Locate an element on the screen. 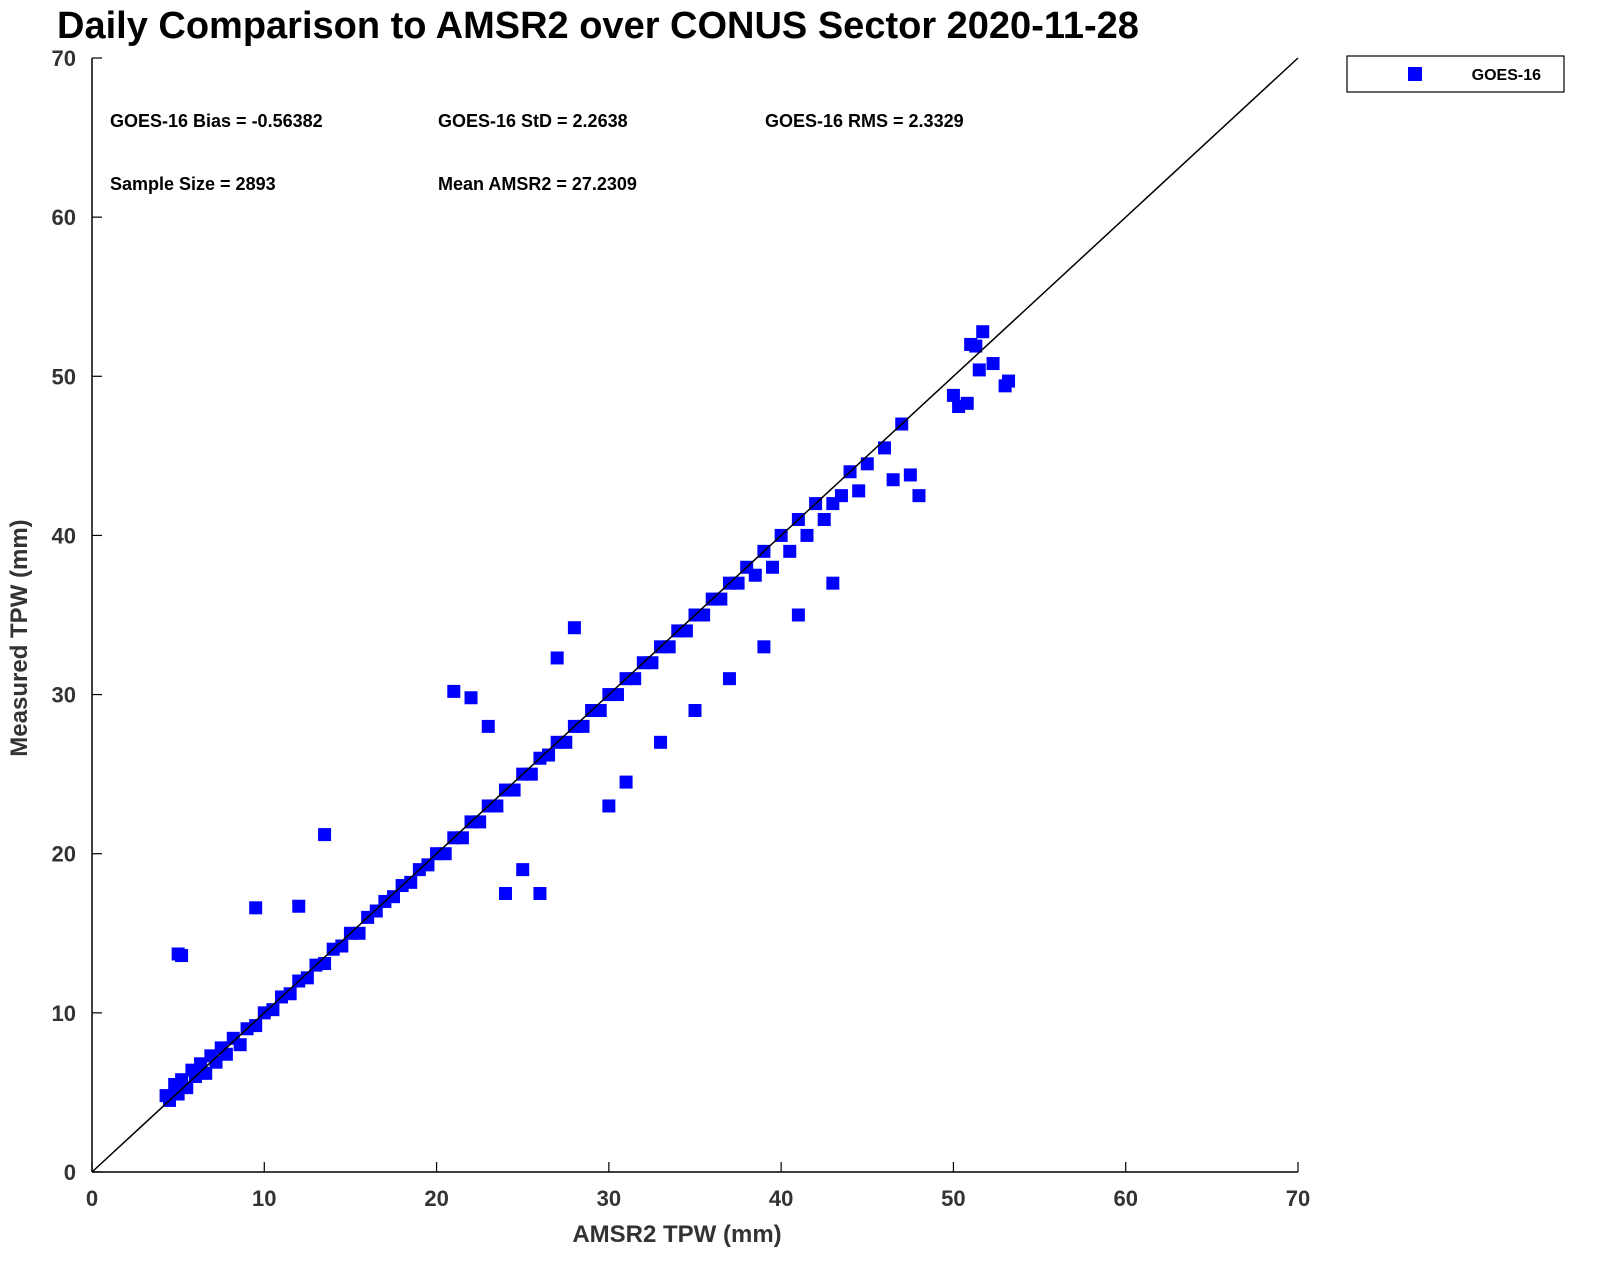 This screenshot has width=1600, height=1274. x-tick-label: 10 is located at coordinates (264, 1198).